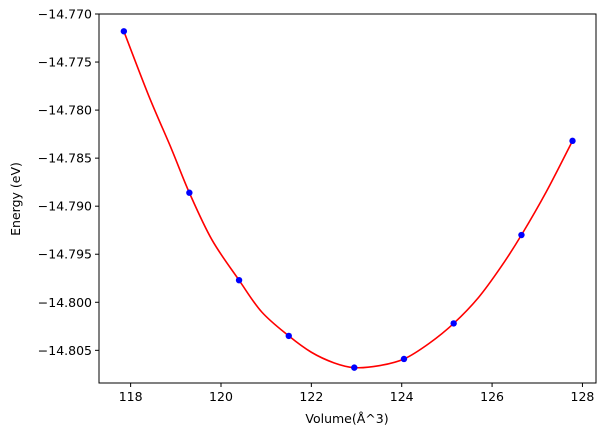 The height and width of the screenshot is (438, 605). What do you see at coordinates (65, 14) in the screenshot?
I see `y-tick-label: −14.770` at bounding box center [65, 14].